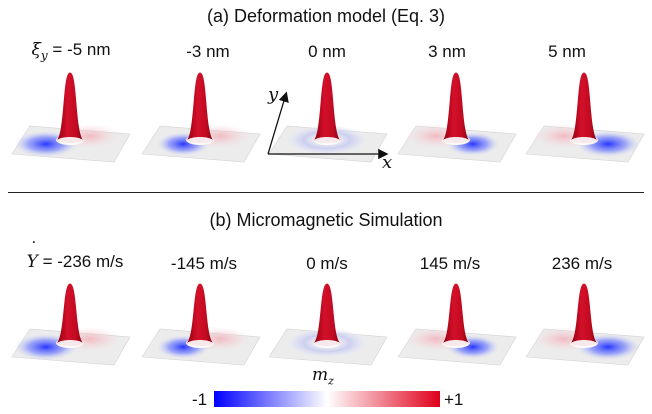  I want to click on y-dot-symbol: ˙ Y, so click(32, 255).